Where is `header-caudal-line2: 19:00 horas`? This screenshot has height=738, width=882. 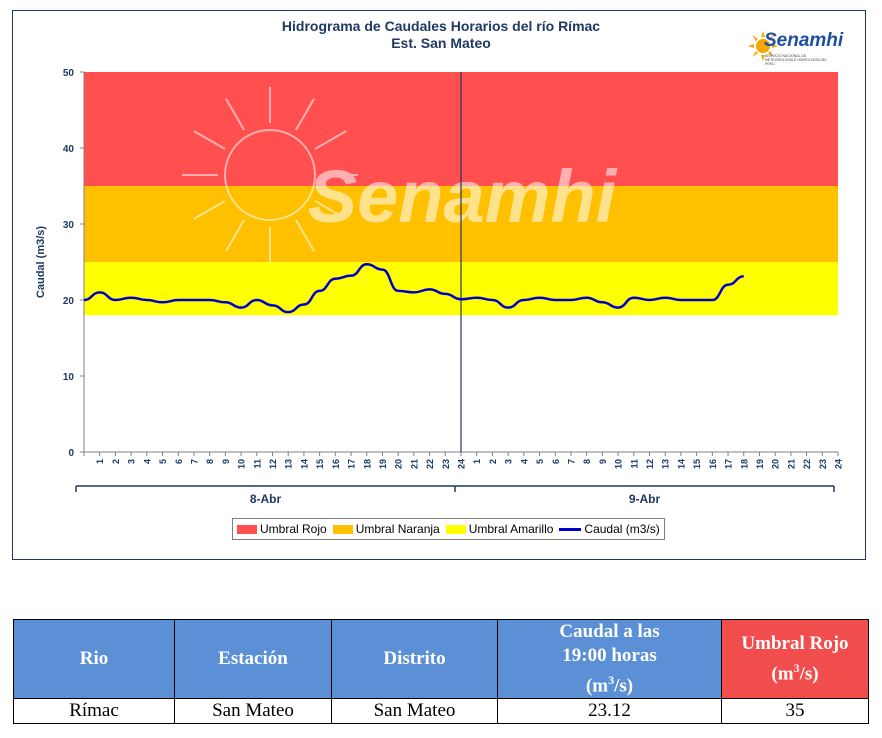
header-caudal-line2: 19:00 horas is located at coordinates (609, 655).